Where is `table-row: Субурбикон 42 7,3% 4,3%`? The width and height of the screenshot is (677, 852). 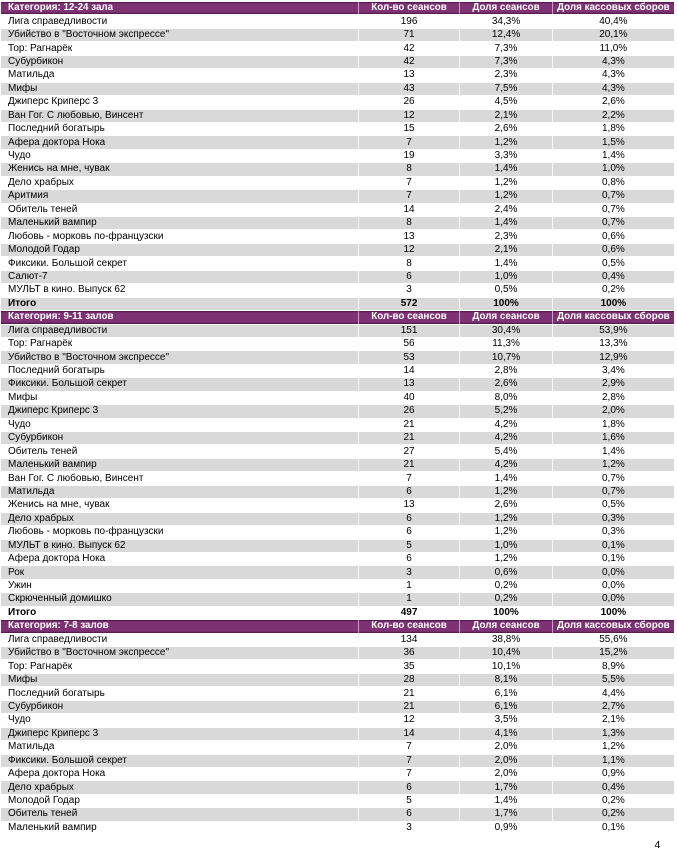
table-row: Субурбикон 42 7,3% 4,3% is located at coordinates (337, 61).